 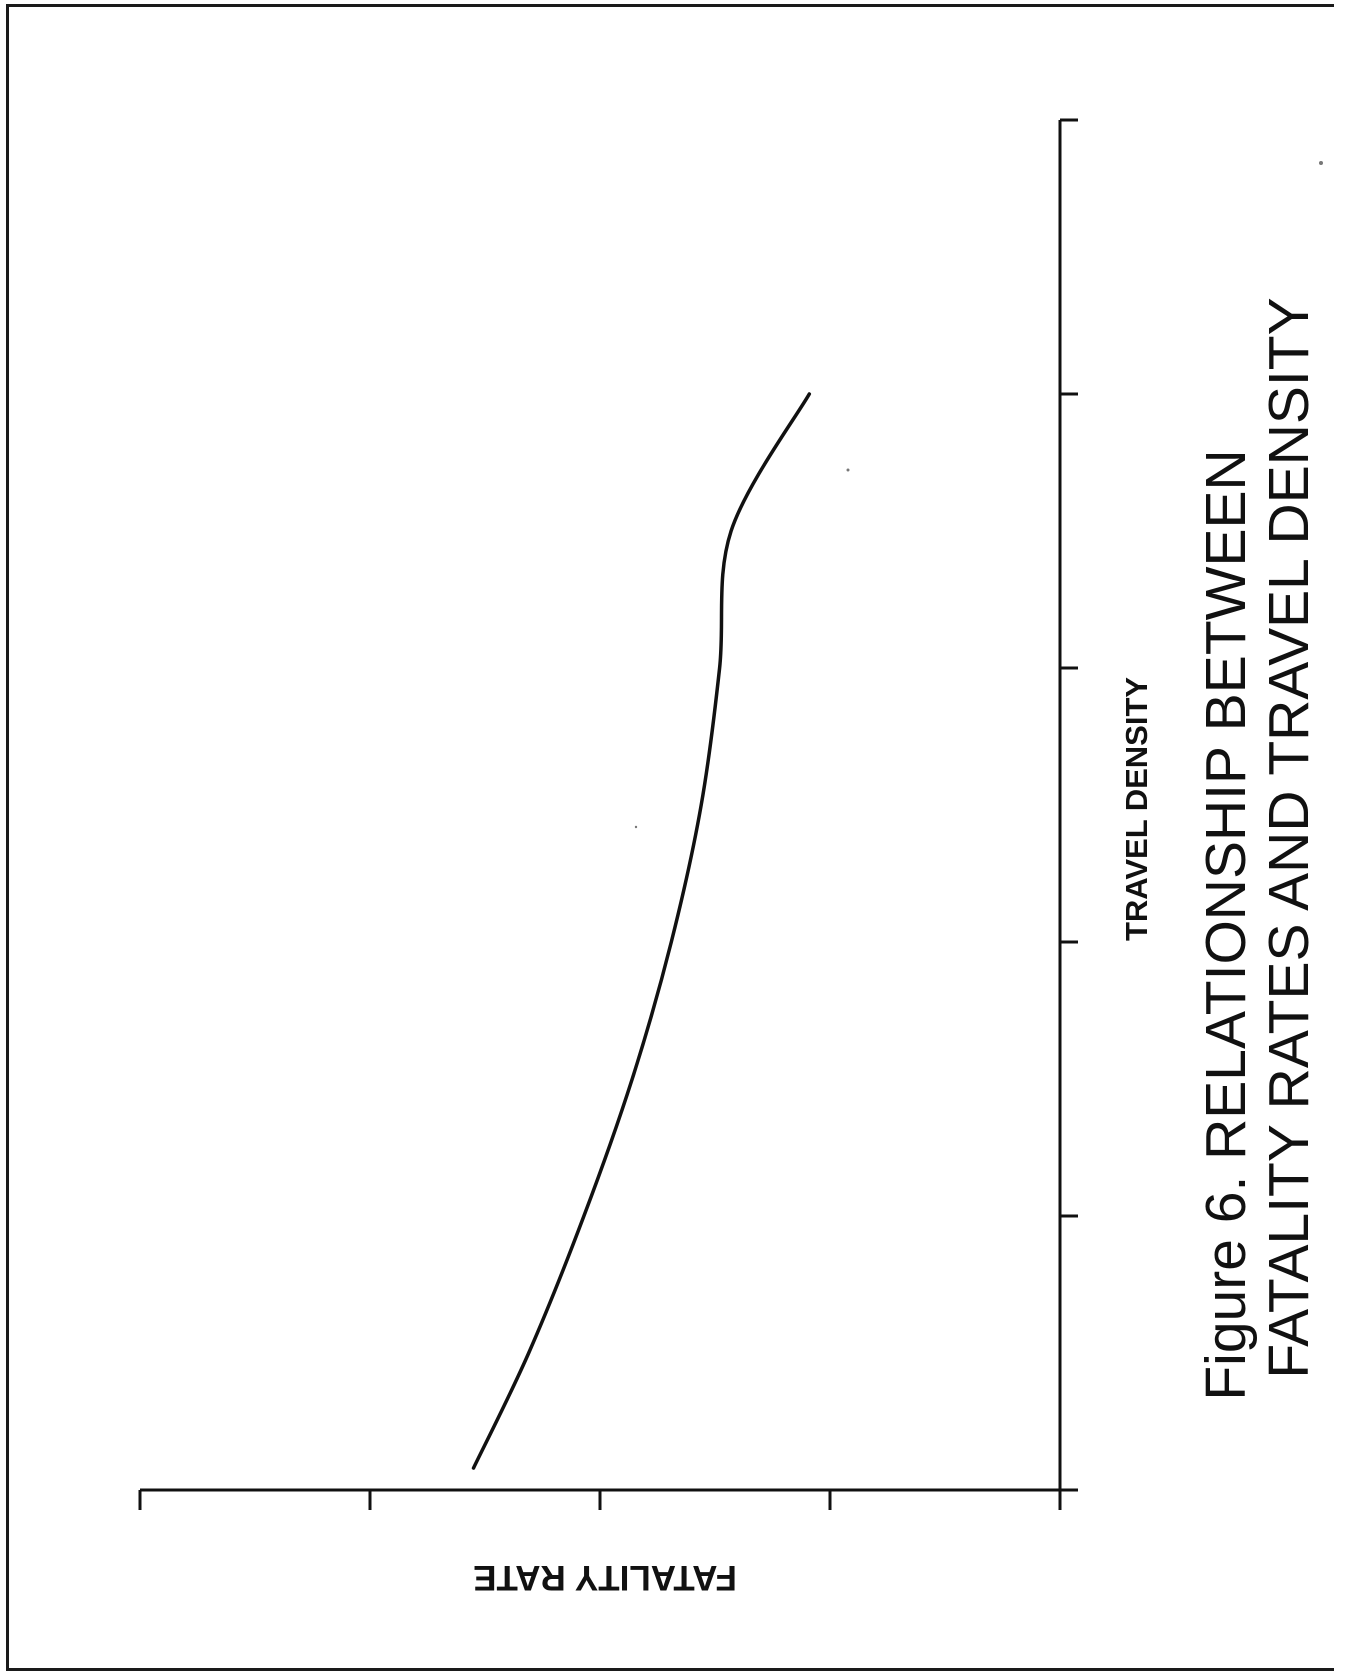 I want to click on chart-title-line-1: Figure 6. RELATIONSHIP BETWEEN, so click(x=1226, y=924).